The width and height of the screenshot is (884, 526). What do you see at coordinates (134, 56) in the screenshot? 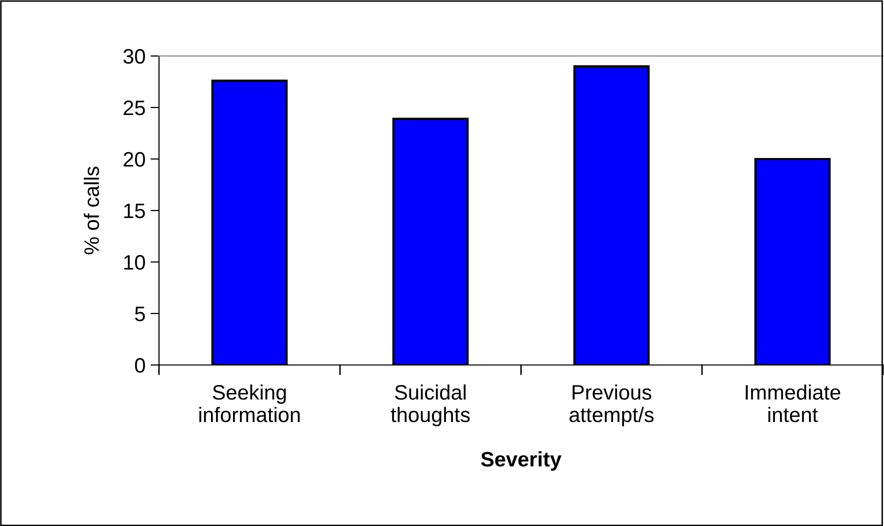
I see `y-tick-label: 30` at bounding box center [134, 56].